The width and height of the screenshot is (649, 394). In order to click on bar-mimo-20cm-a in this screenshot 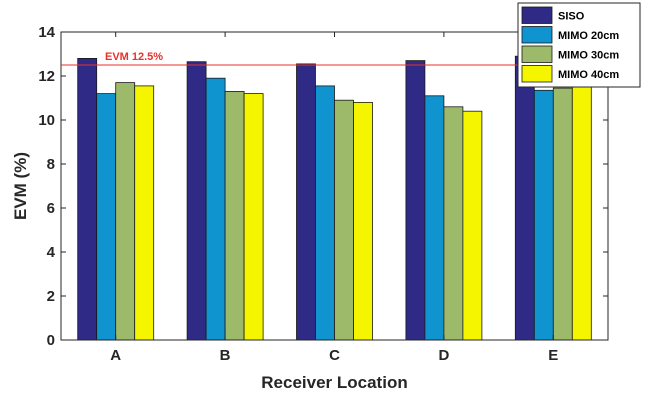, I will do `click(106, 217)`.